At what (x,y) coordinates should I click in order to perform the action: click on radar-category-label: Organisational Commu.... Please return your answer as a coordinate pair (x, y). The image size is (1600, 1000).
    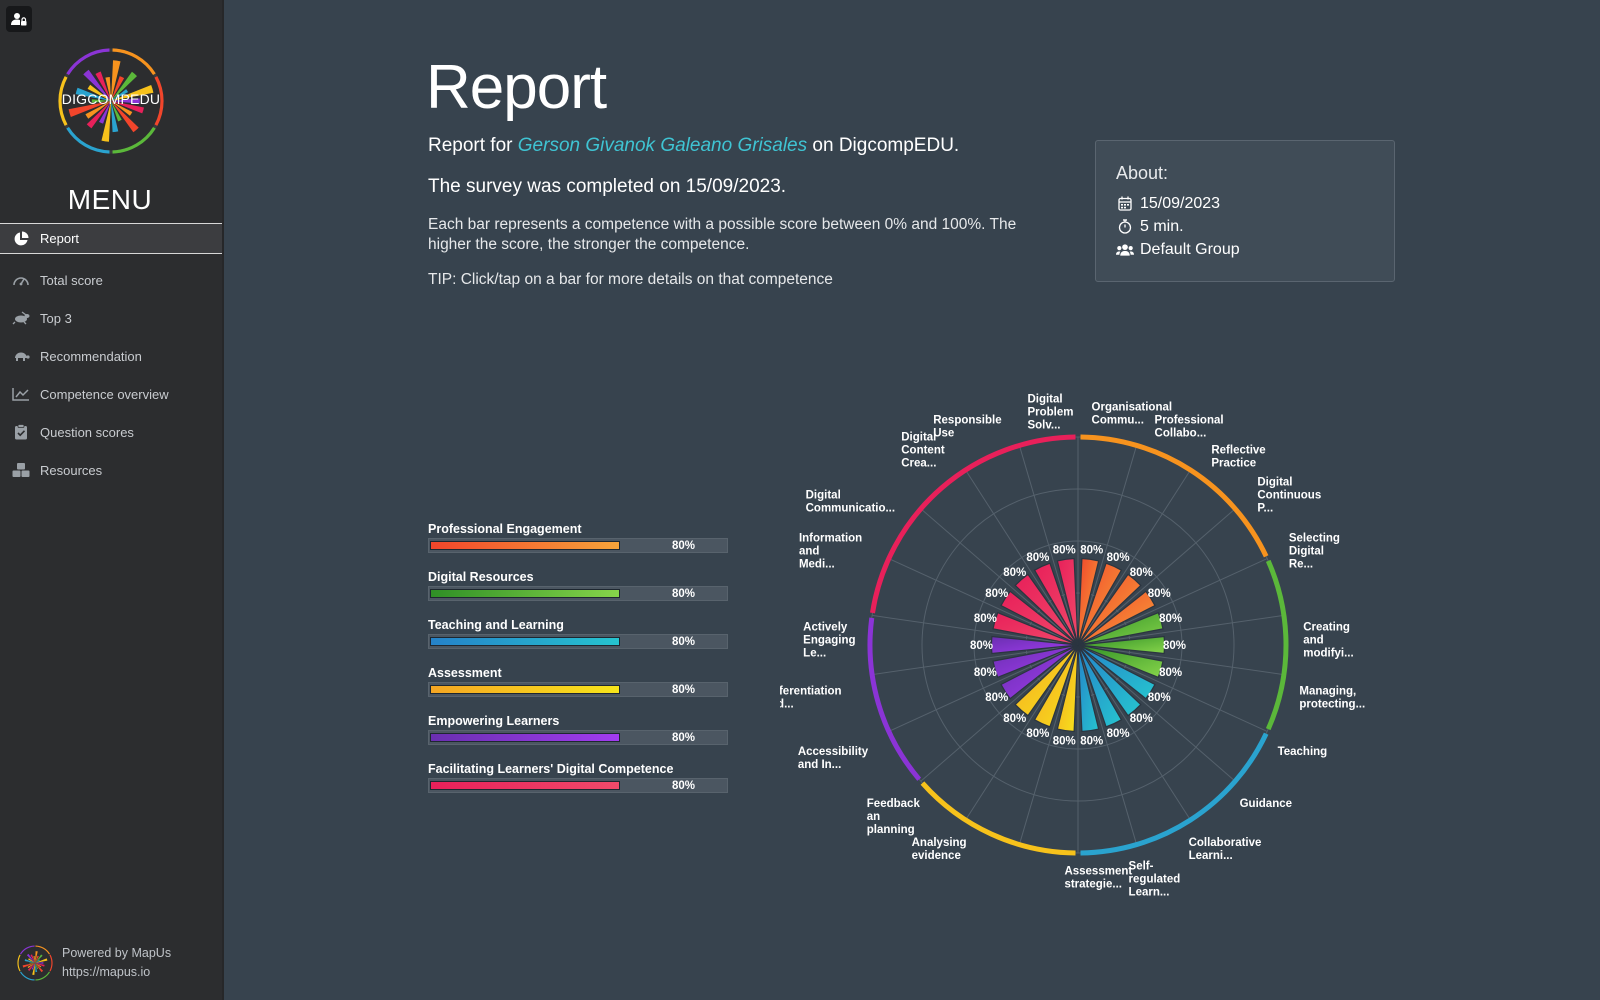
    Looking at the image, I should click on (1132, 413).